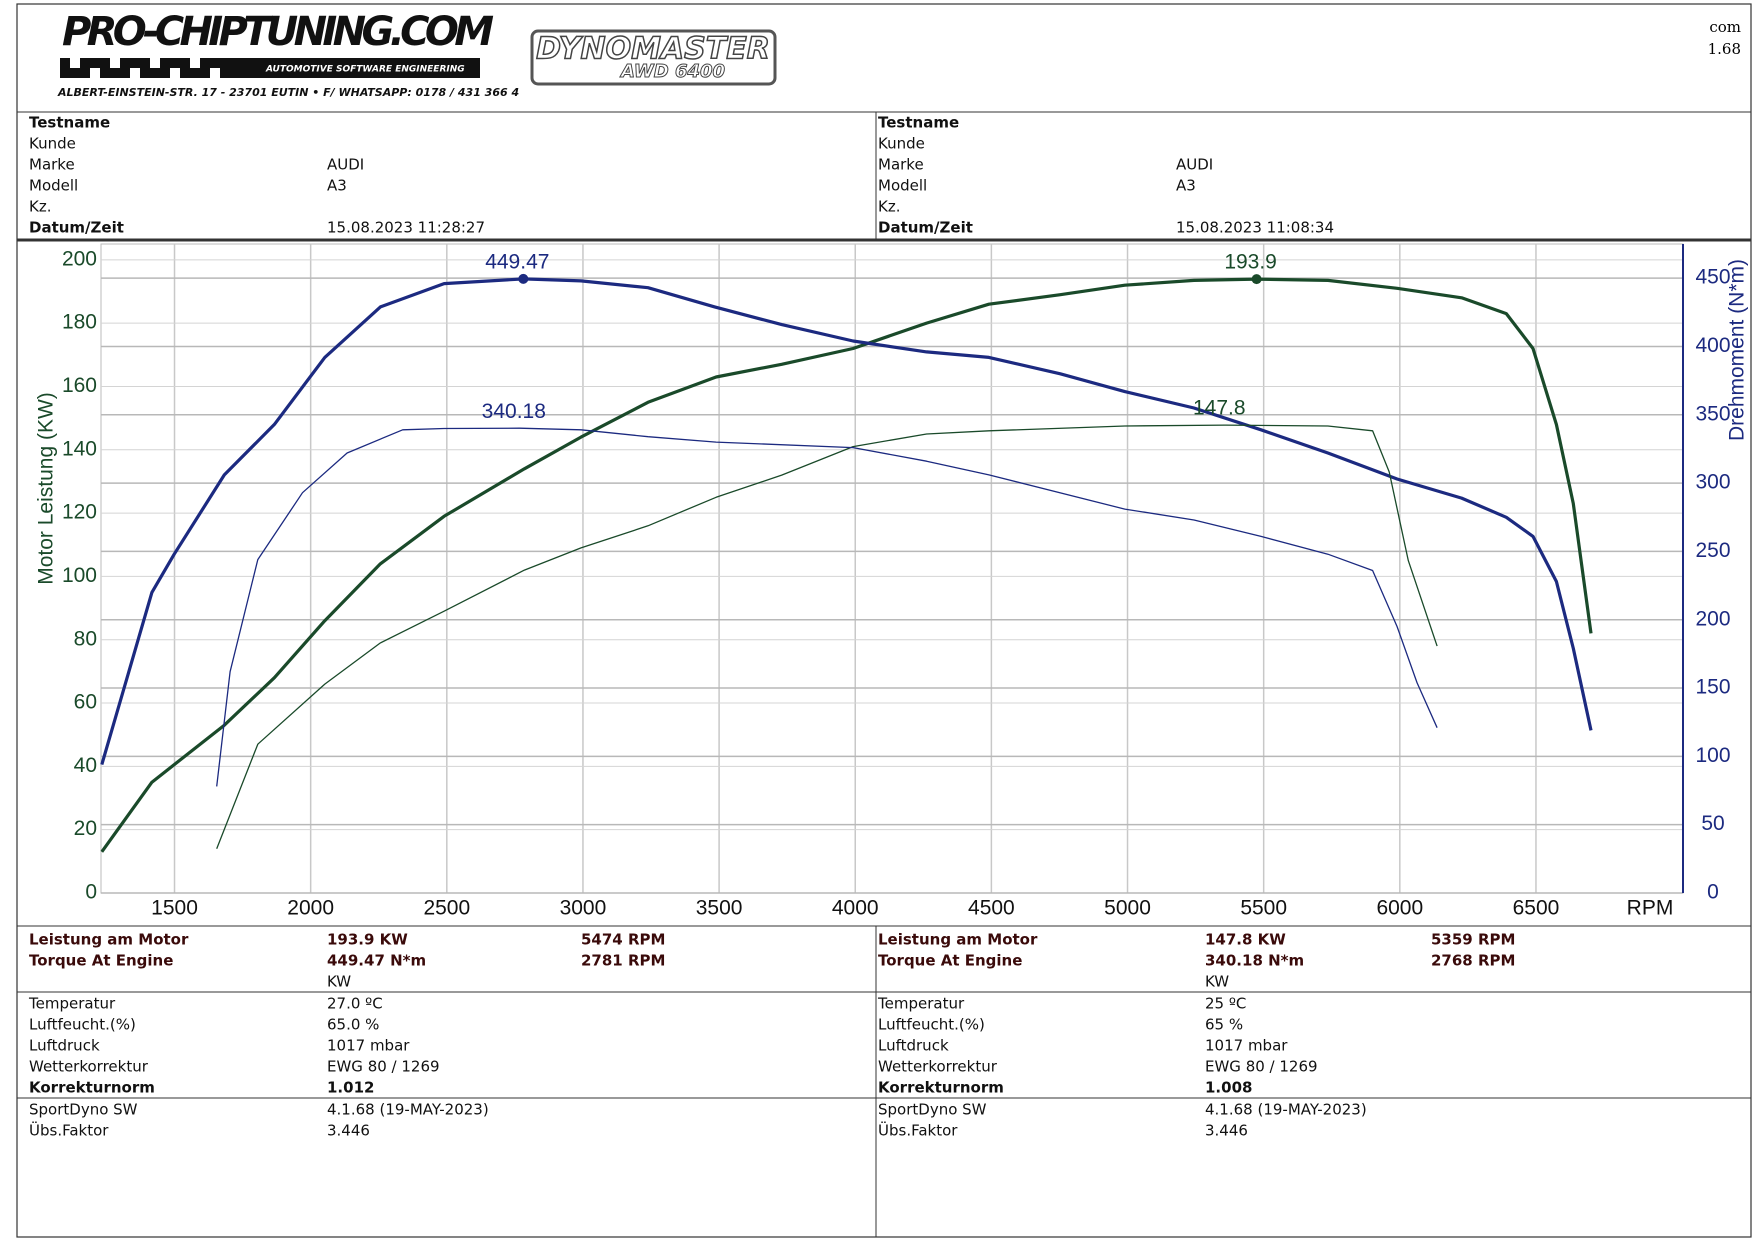 The height and width of the screenshot is (1240, 1754). I want to click on software-value: 3.446, so click(348, 1131).